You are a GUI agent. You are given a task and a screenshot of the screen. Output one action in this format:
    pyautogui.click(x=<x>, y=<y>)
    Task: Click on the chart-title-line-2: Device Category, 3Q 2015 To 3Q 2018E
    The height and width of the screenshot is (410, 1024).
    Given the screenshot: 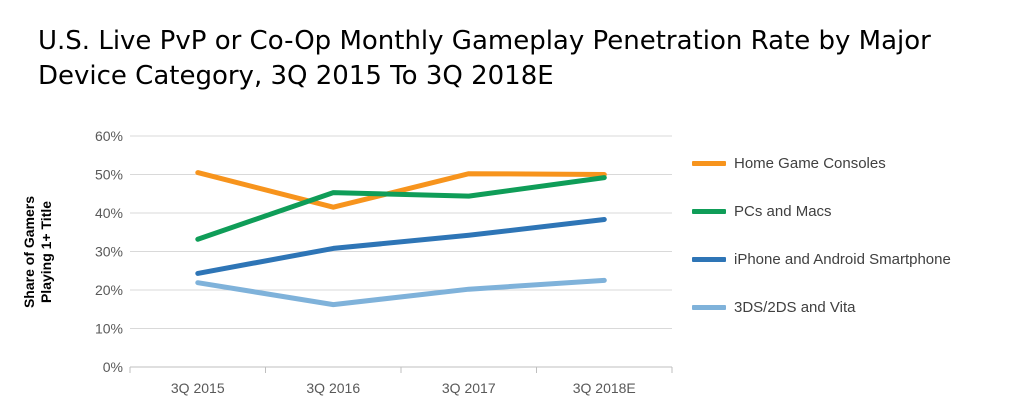 What is the action you would take?
    pyautogui.click(x=296, y=76)
    